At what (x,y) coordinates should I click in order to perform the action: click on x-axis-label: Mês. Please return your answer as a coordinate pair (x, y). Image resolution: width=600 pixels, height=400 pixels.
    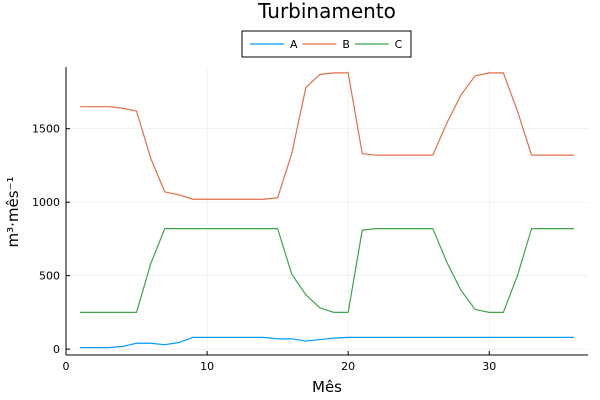
    Looking at the image, I should click on (327, 387).